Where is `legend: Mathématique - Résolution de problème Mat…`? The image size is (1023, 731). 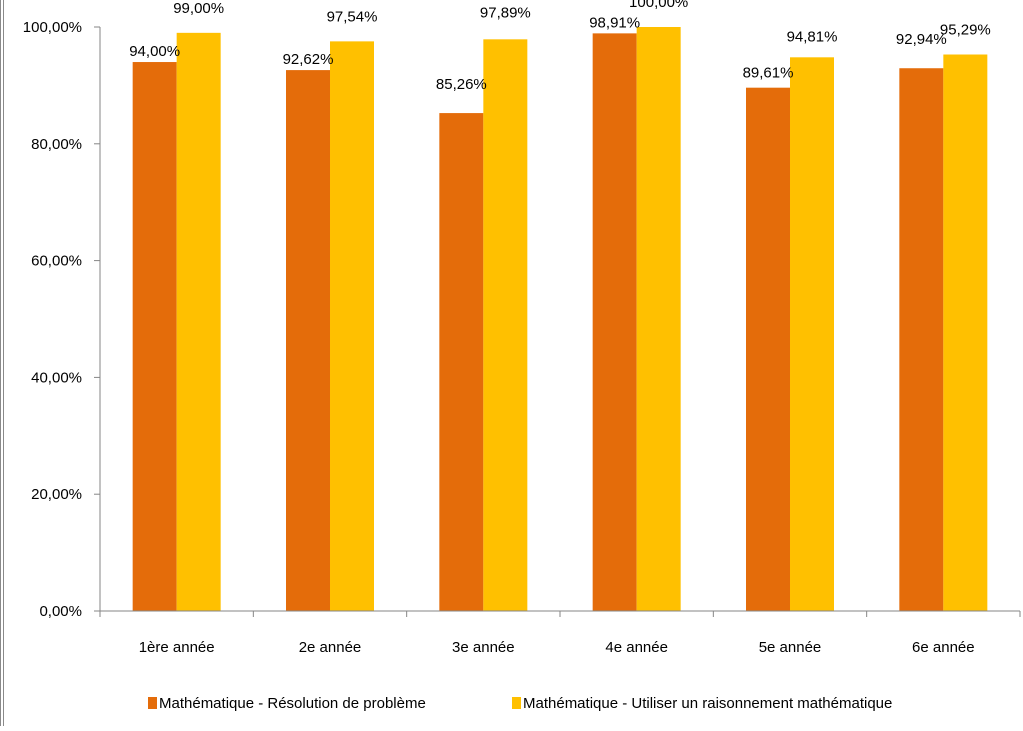
legend: Mathématique - Résolution de problème Mat… is located at coordinates (520, 703).